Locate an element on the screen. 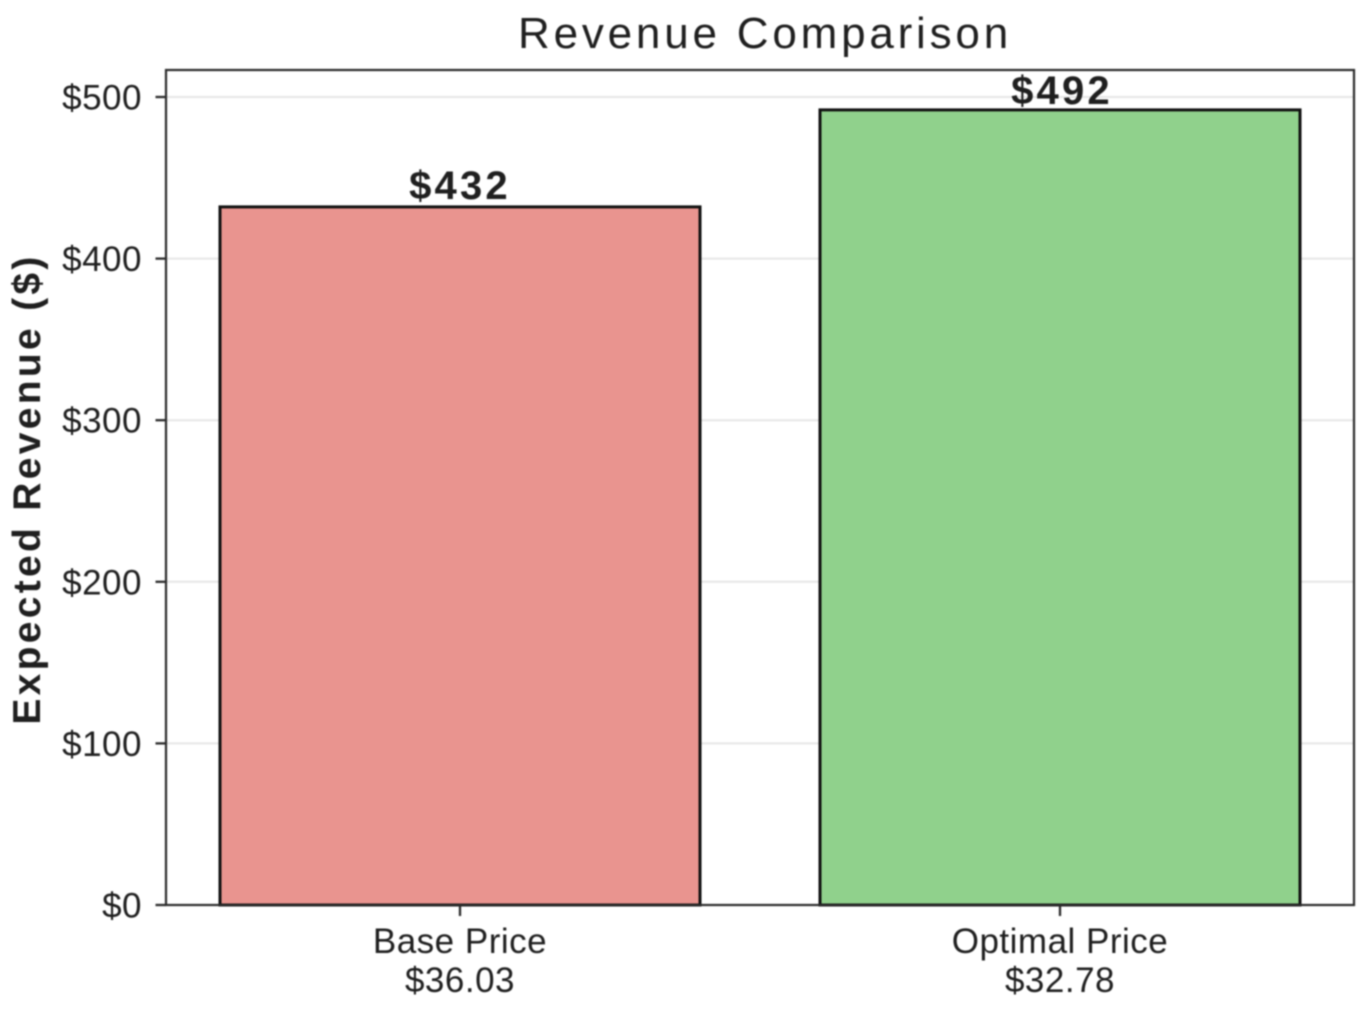 Image resolution: width=1368 pixels, height=1024 pixels. svg-text: $500 is located at coordinates (102, 98).